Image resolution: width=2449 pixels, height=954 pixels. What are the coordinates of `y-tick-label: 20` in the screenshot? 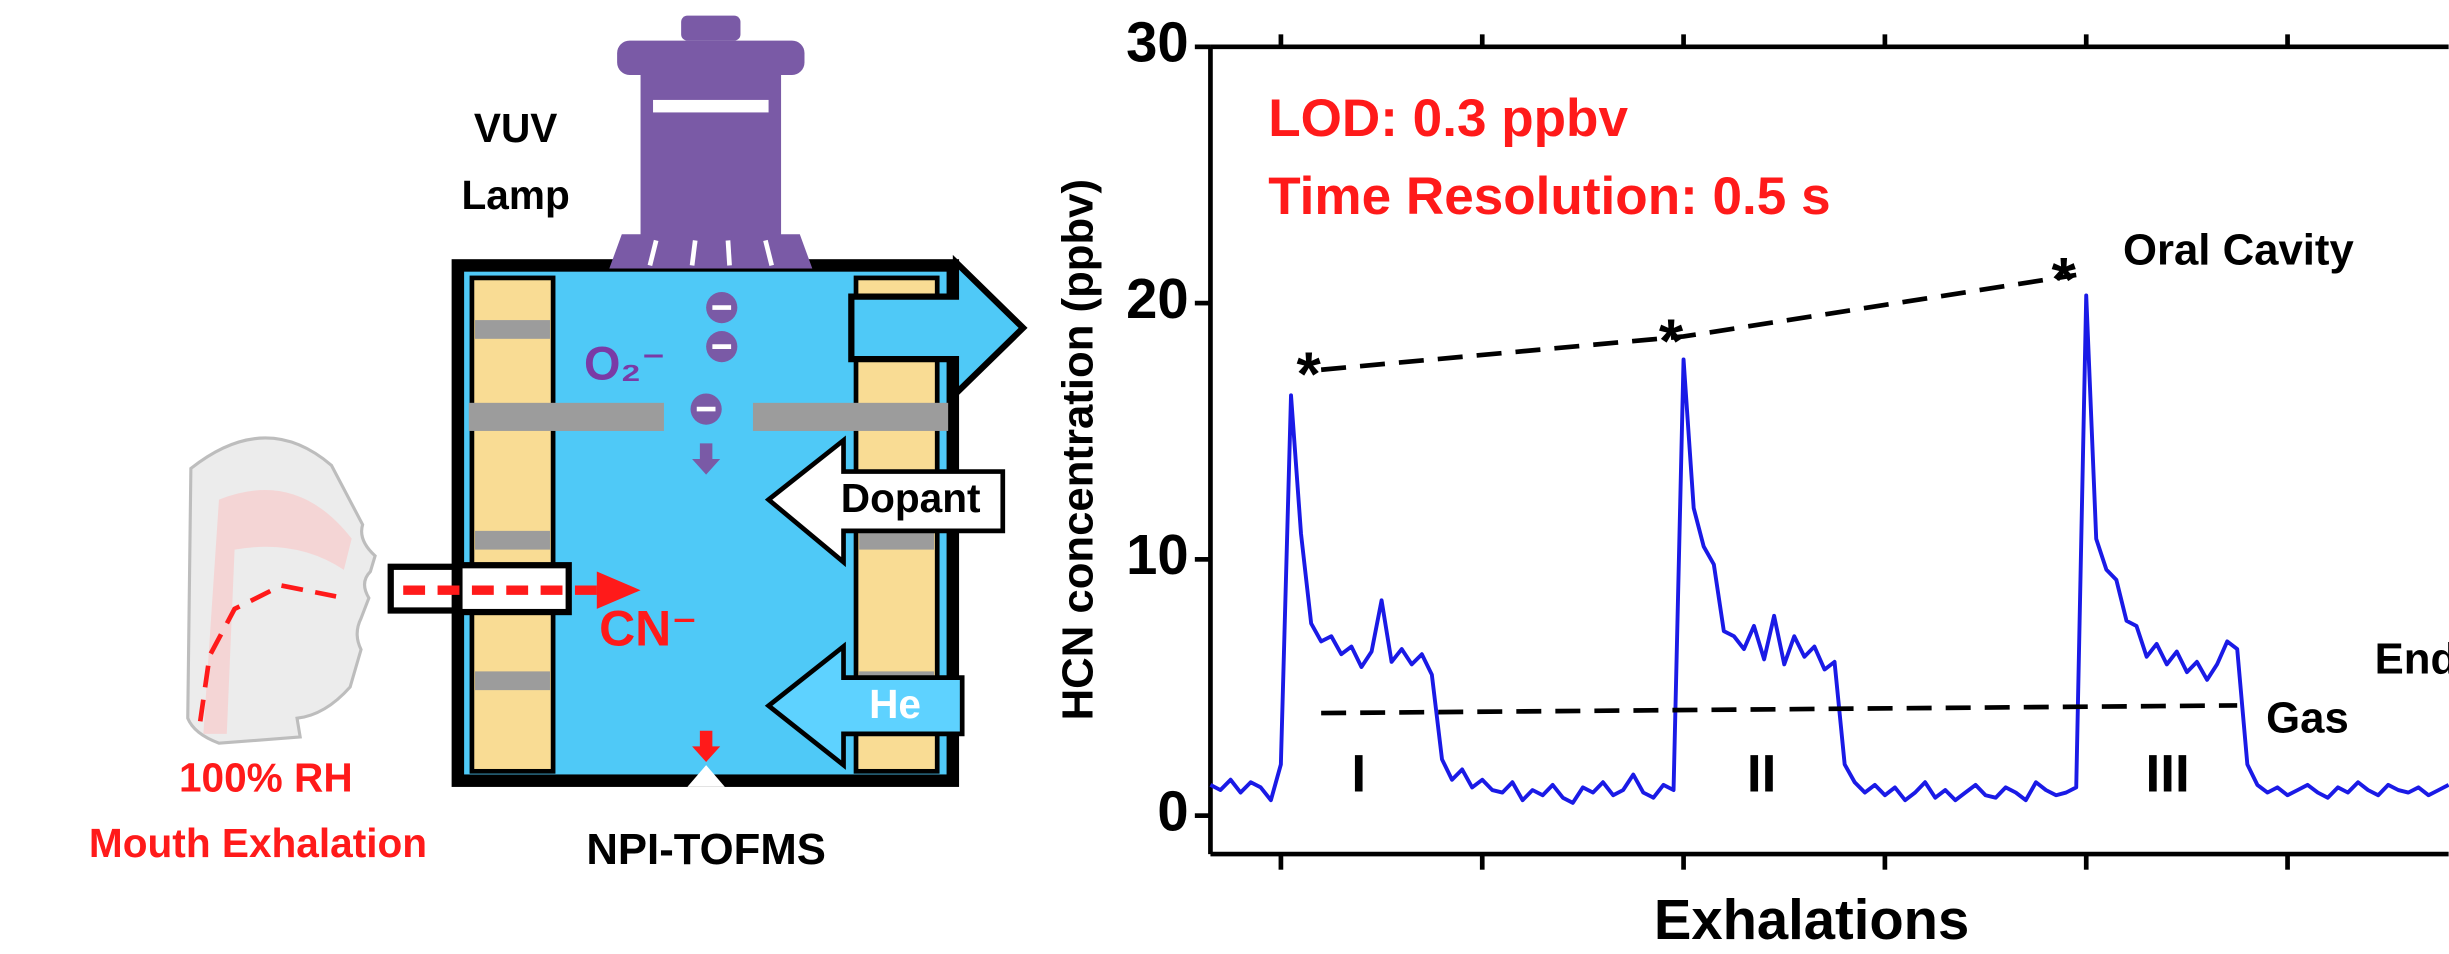 It's located at (1157, 298).